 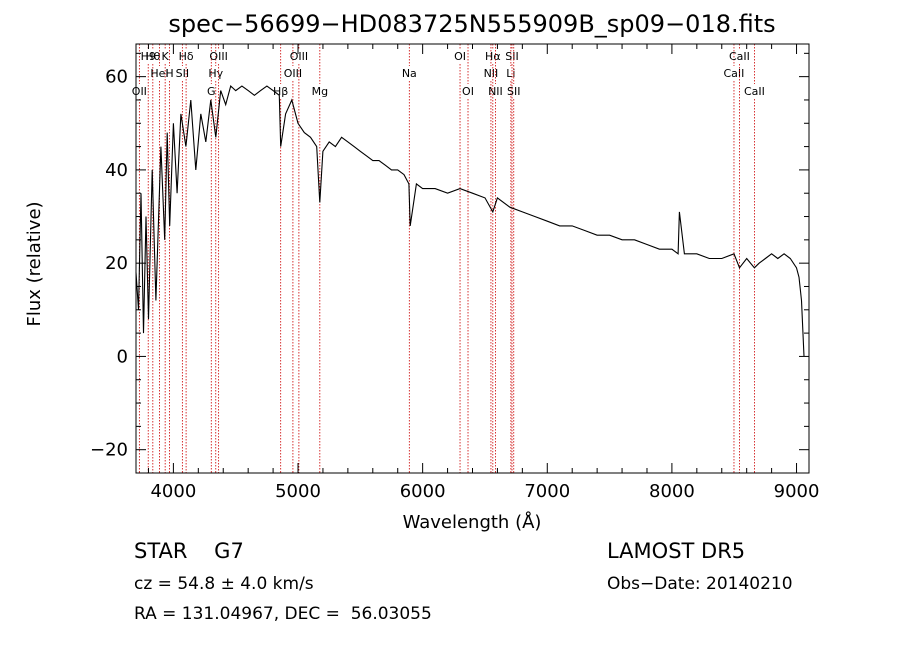 What do you see at coordinates (152, 56) in the screenshot?
I see `marker-label-2: Hθ` at bounding box center [152, 56].